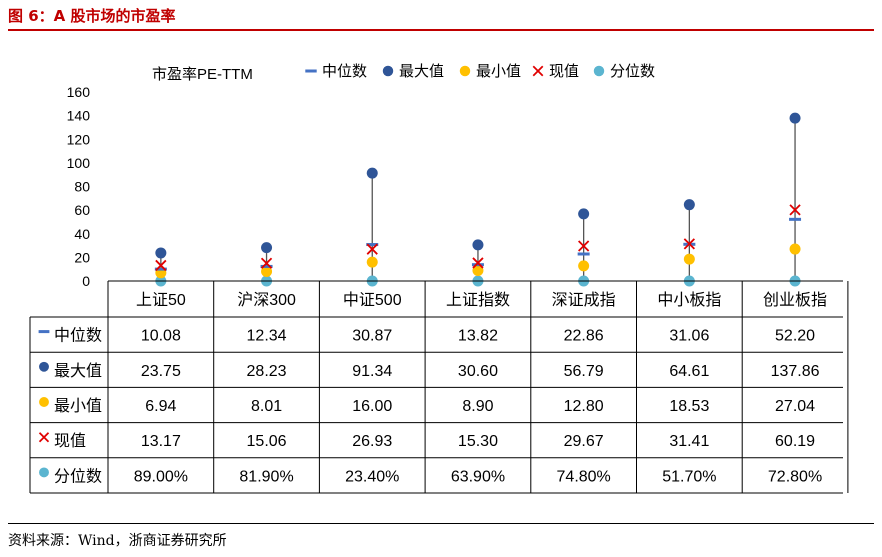 This screenshot has height=557, width=882. What do you see at coordinates (117, 541) in the screenshot?
I see `source-note: 资料来源：Wind，浙商证券研究所` at bounding box center [117, 541].